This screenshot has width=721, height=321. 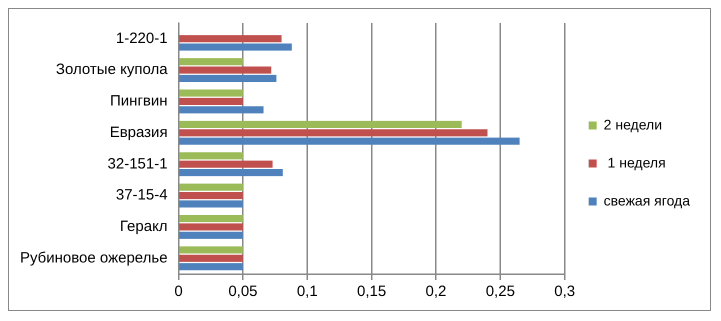 What do you see at coordinates (142, 195) in the screenshot?
I see `y-tick-label: 37-15-4` at bounding box center [142, 195].